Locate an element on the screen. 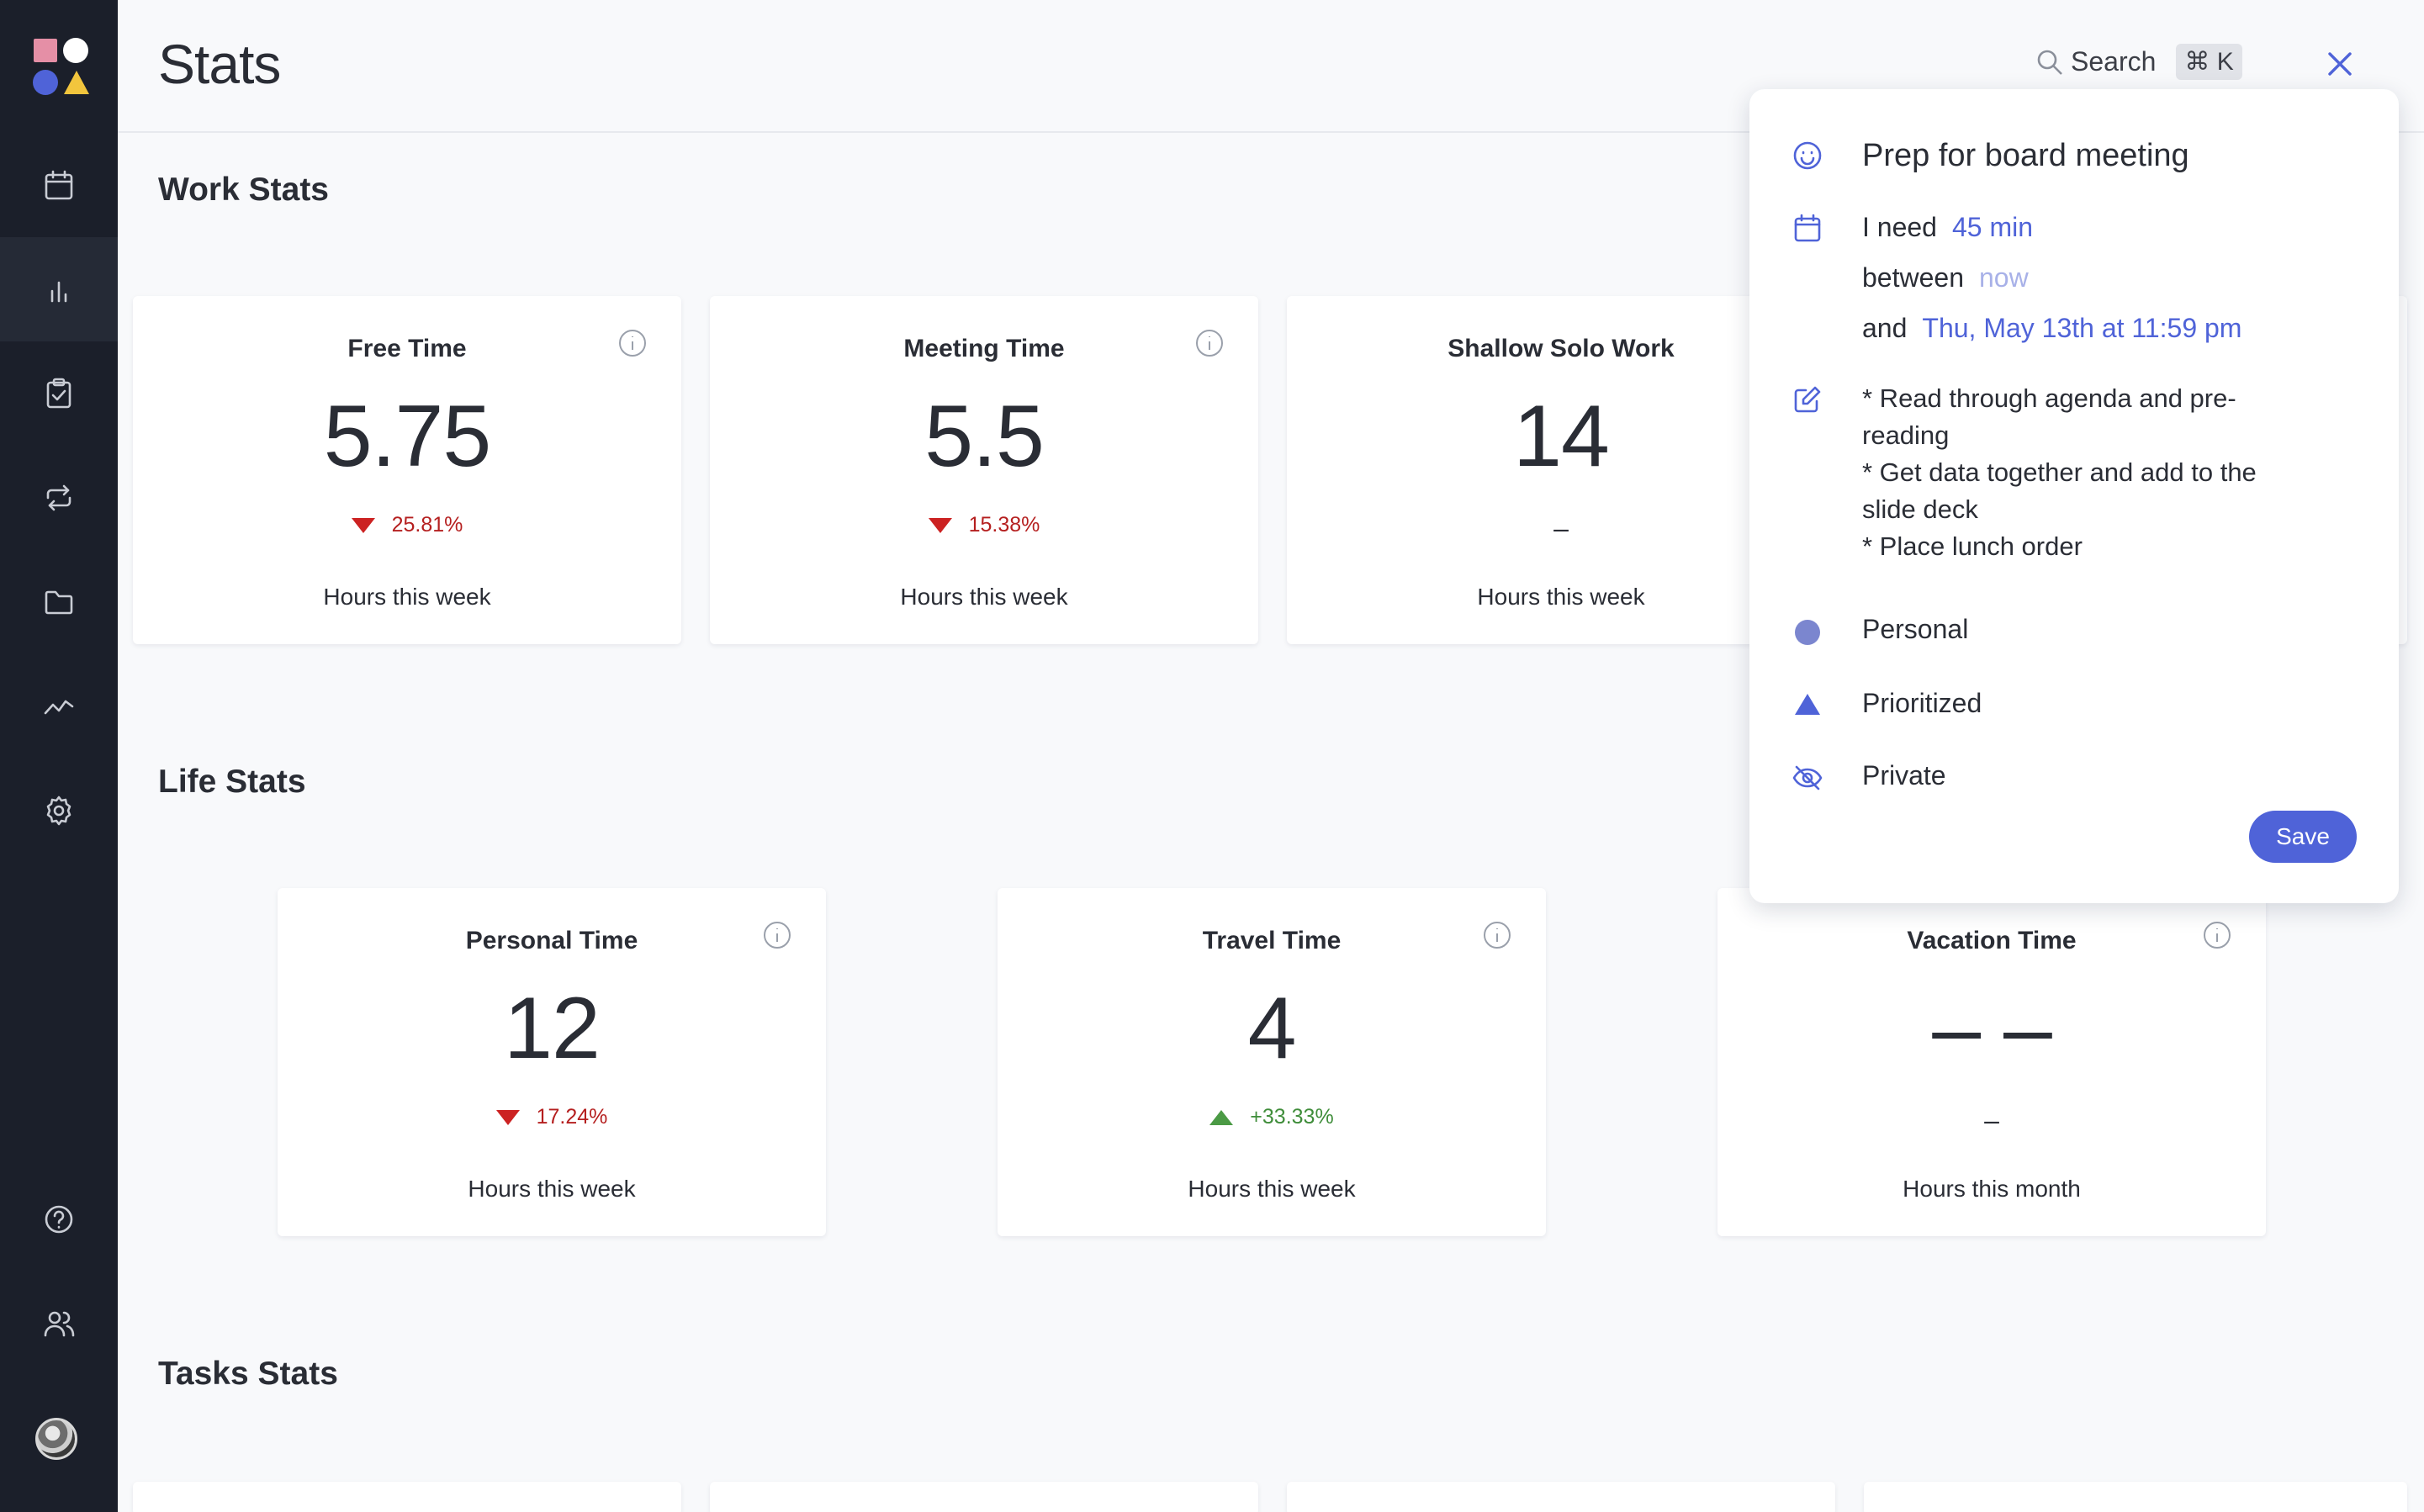  card-value: 14 is located at coordinates (1562, 436).